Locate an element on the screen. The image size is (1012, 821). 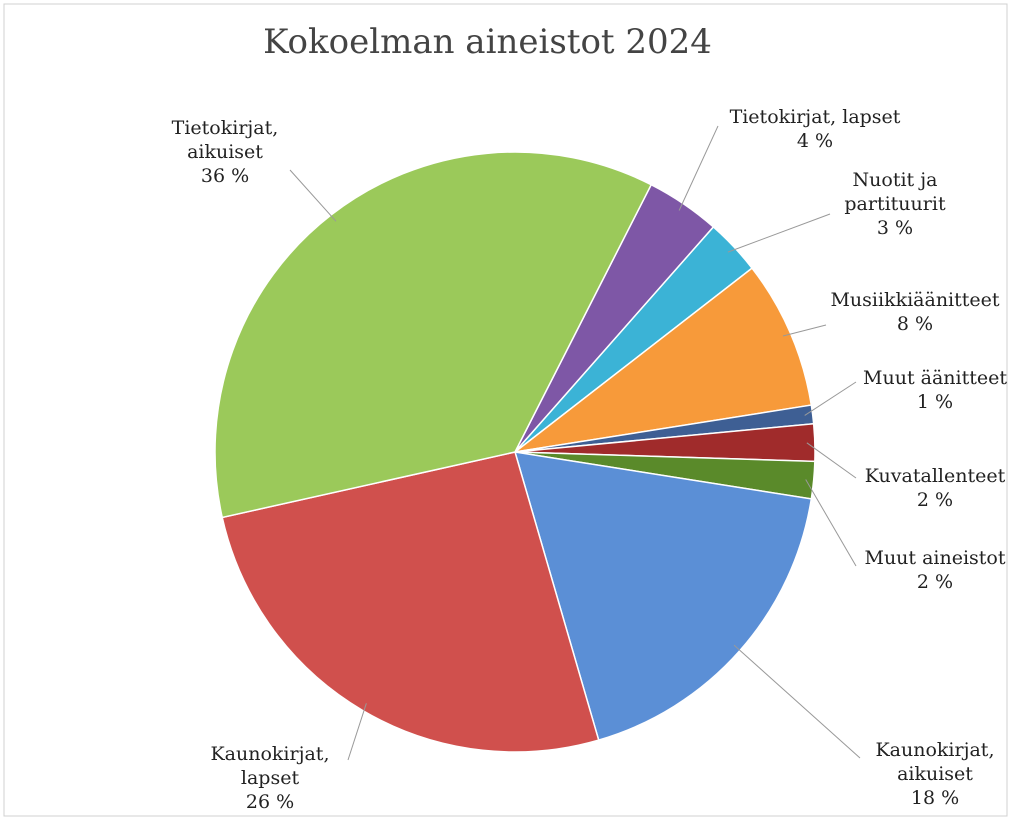
category-label: Muut aineistot is located at coordinates (935, 558).